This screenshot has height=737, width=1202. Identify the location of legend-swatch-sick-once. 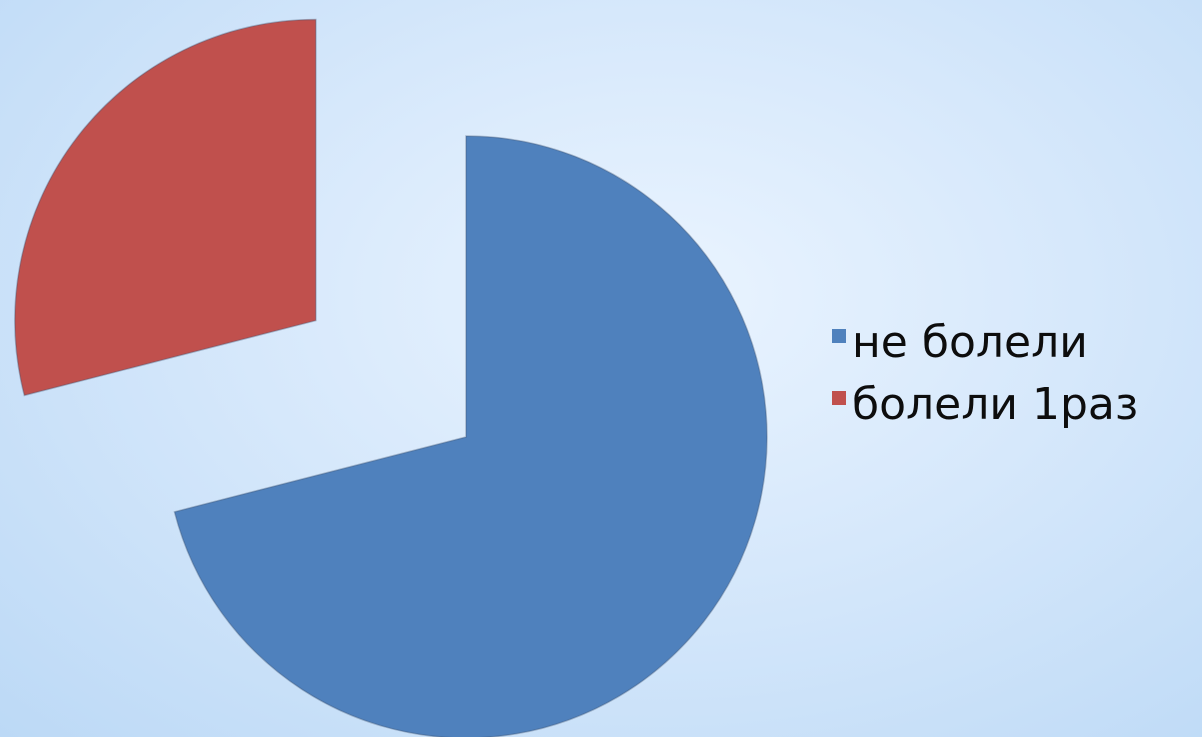
(839, 398).